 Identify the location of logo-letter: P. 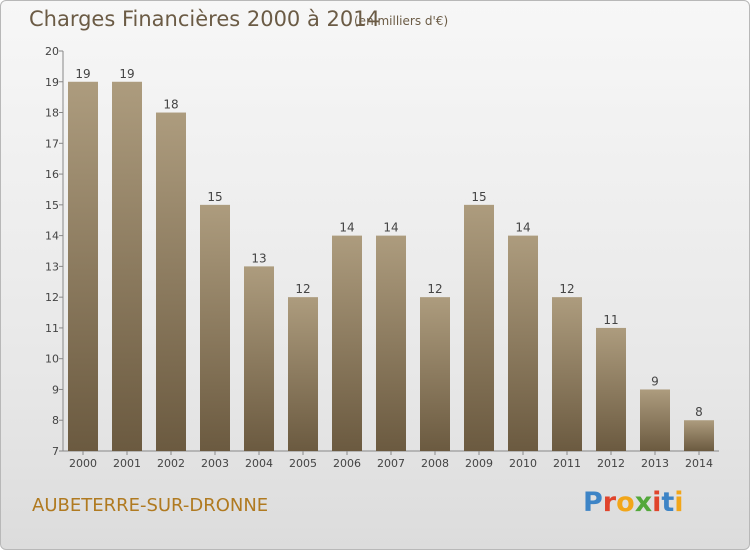
(593, 502).